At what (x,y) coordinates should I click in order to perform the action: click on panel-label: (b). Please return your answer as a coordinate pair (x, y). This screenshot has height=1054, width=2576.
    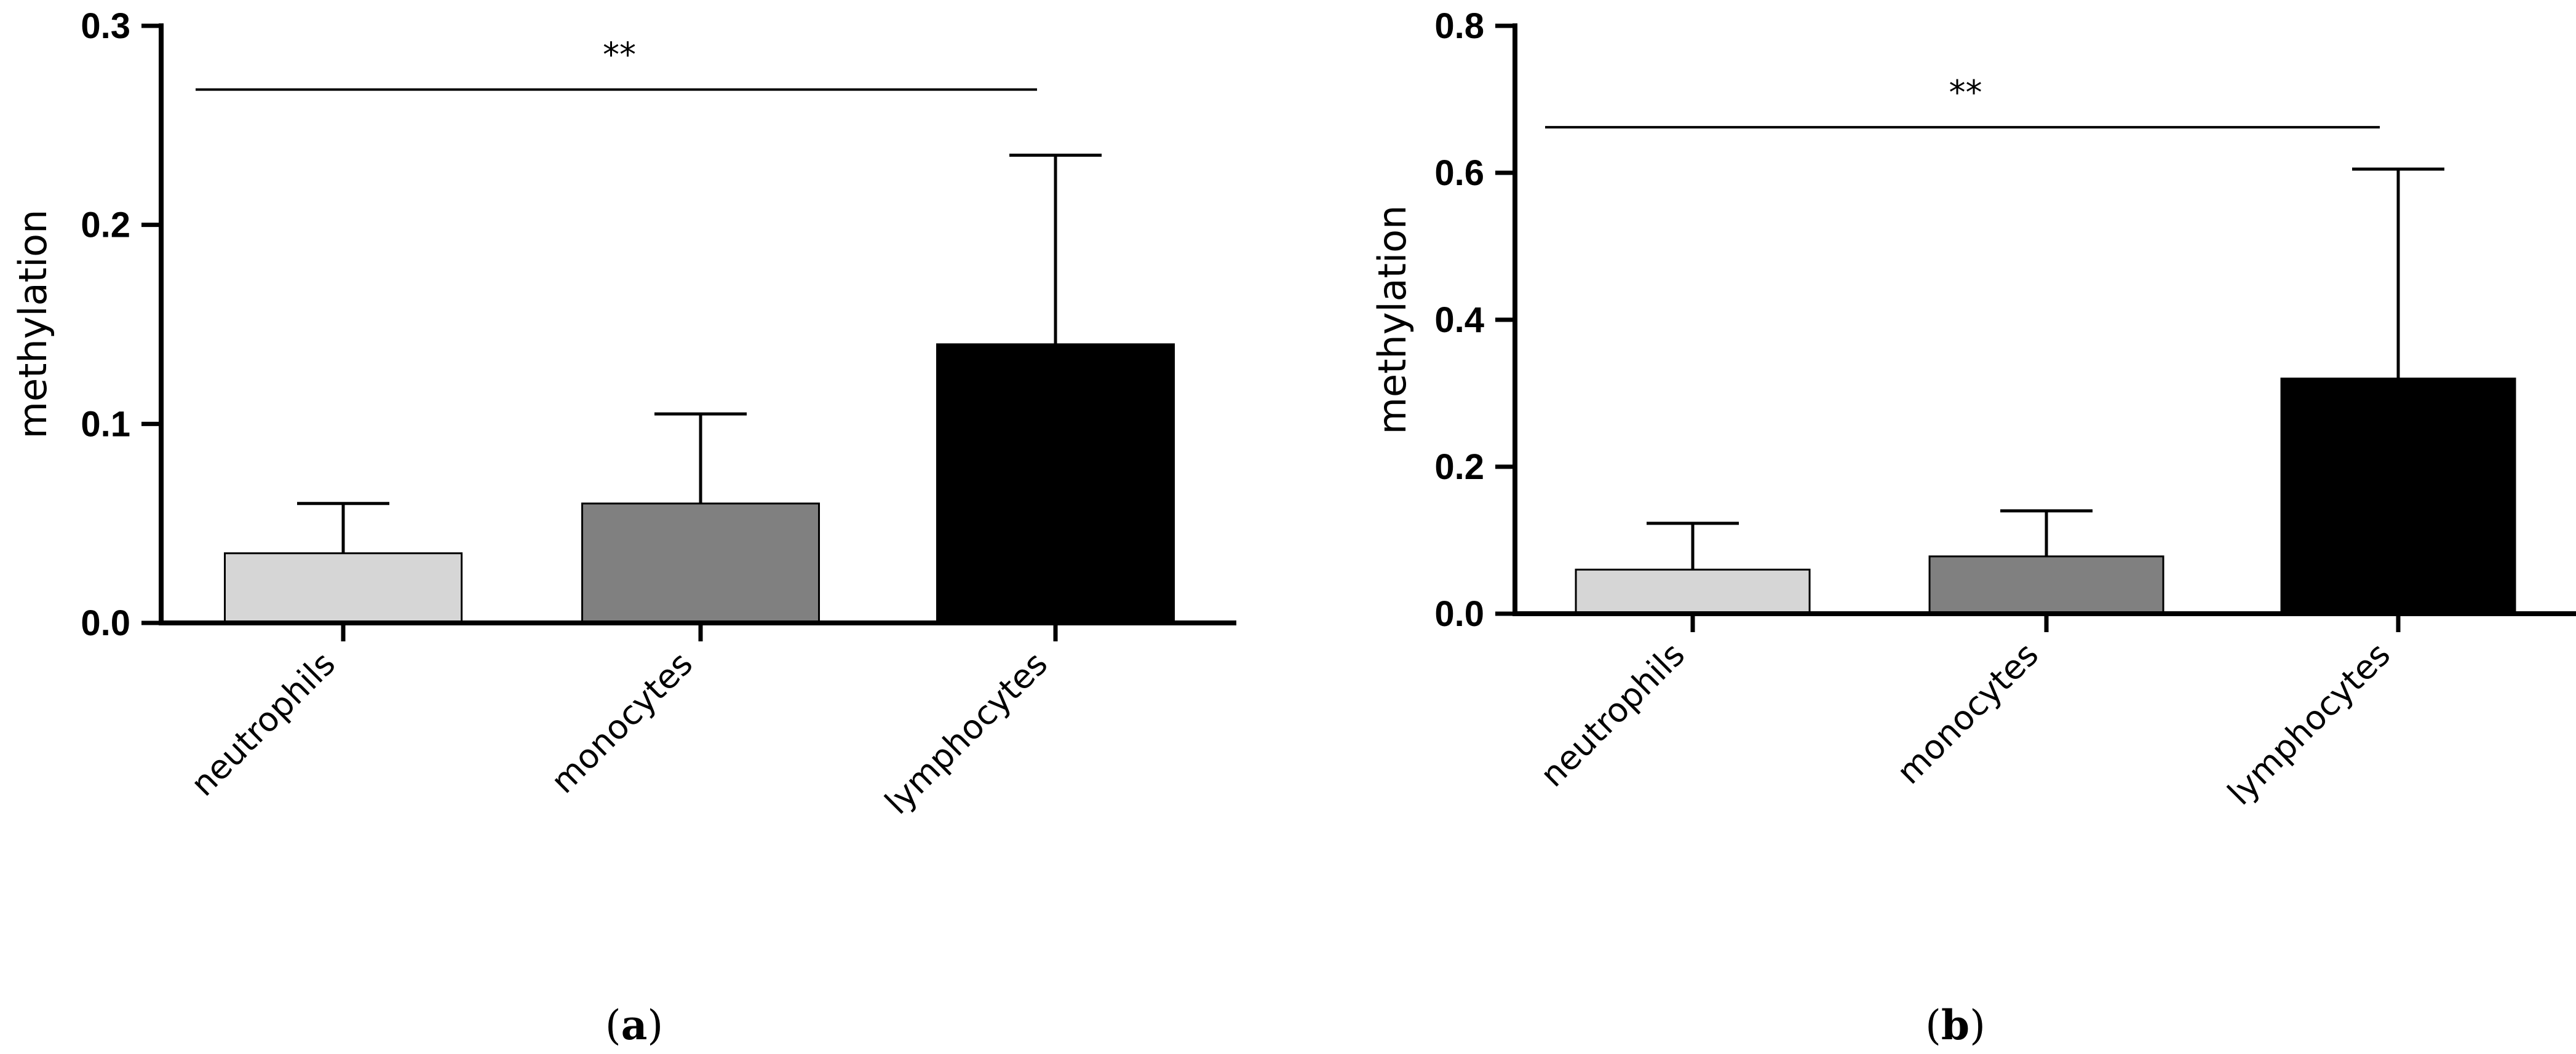
    Looking at the image, I should click on (1955, 1025).